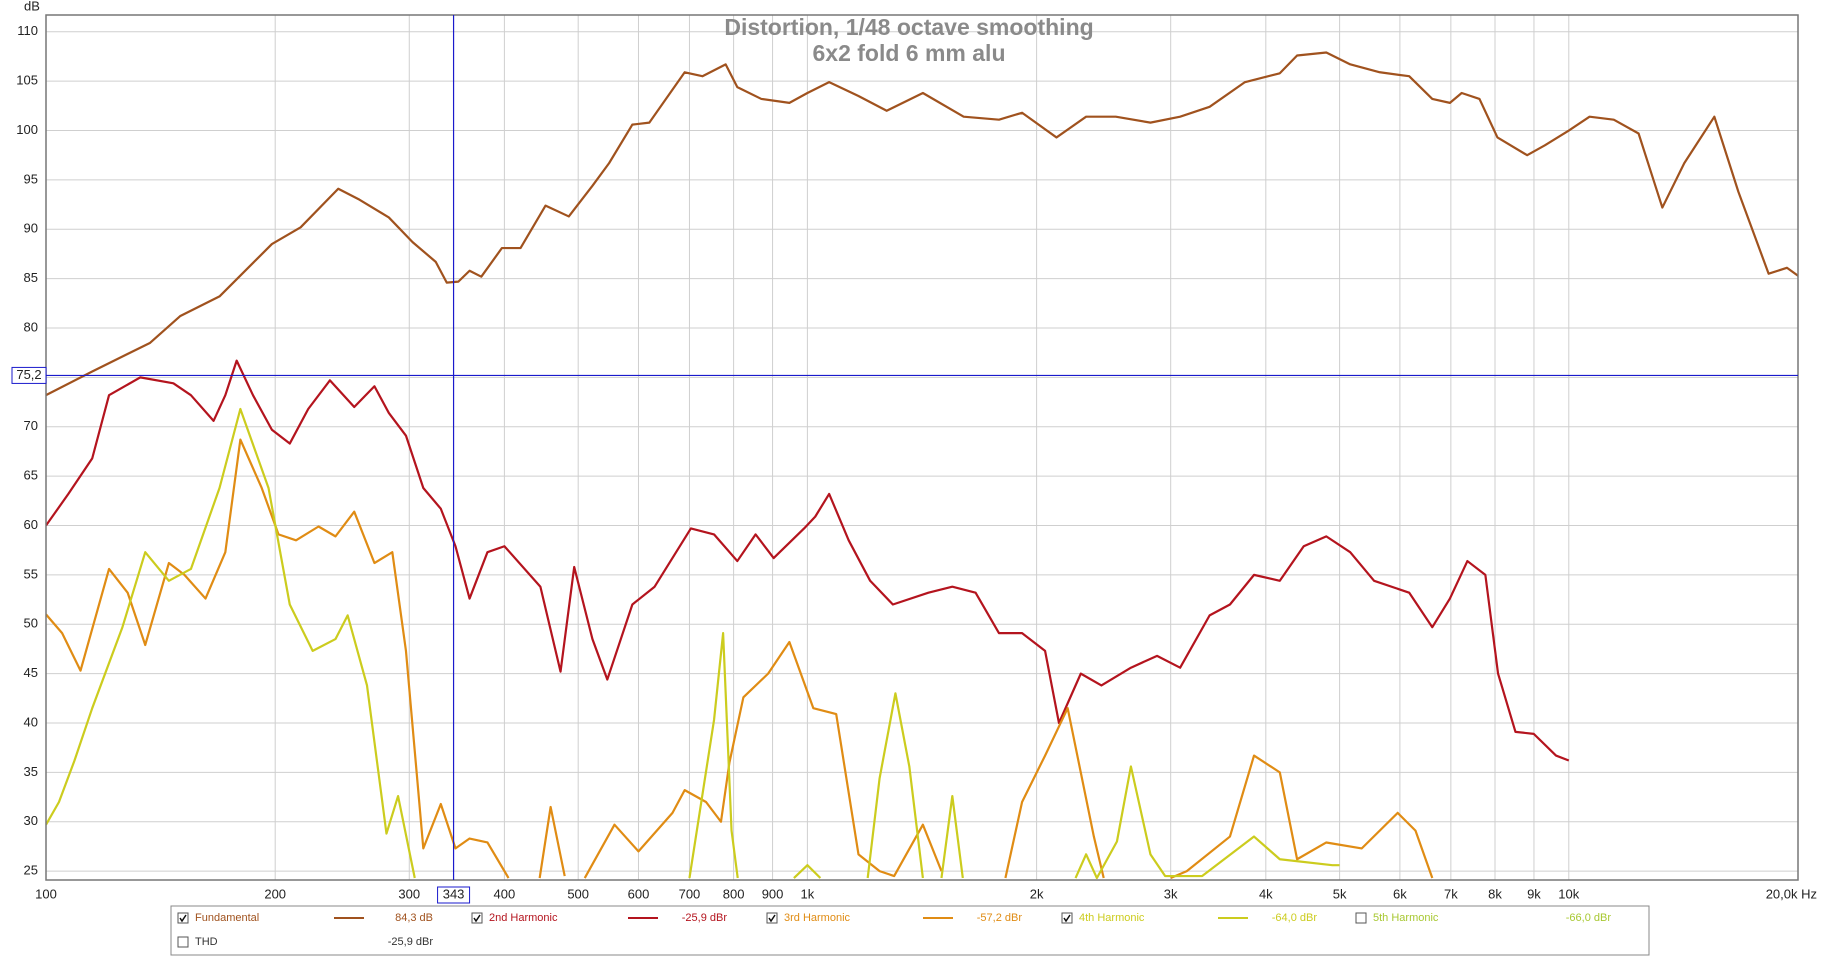 The image size is (1821, 961). Describe the element at coordinates (1534, 893) in the screenshot. I see `x-tick-label: 9k` at that location.